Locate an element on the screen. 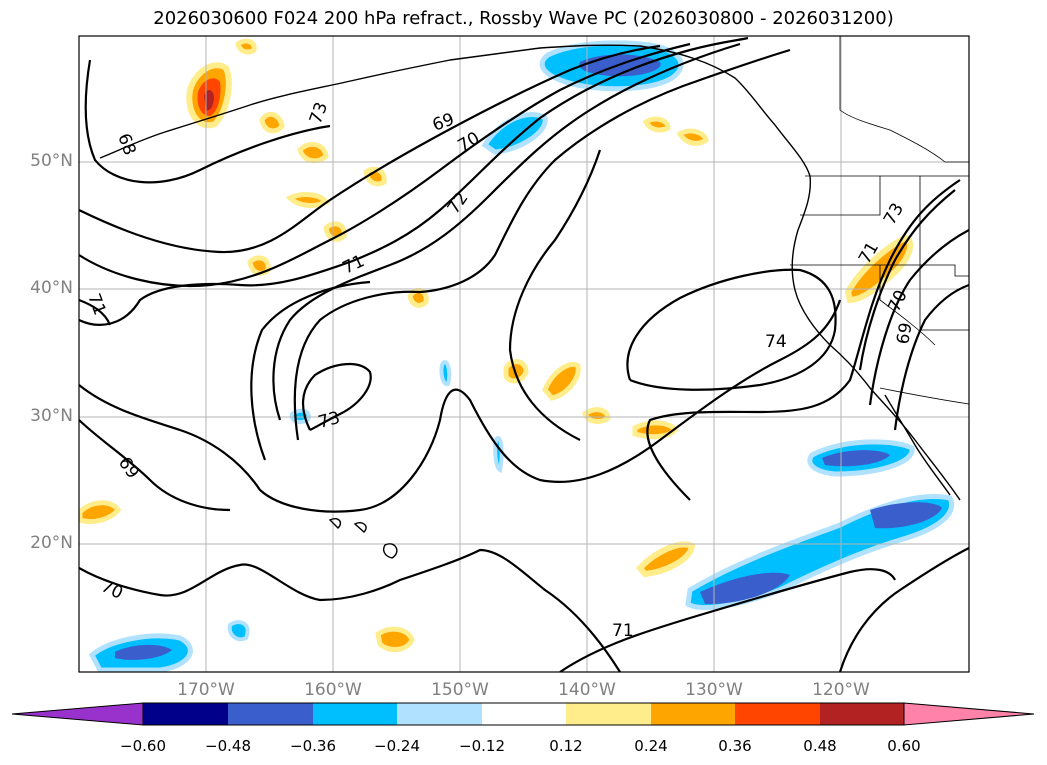 This screenshot has height=765, width=1047. contour-line-72-south is located at coordinates (310, 370).